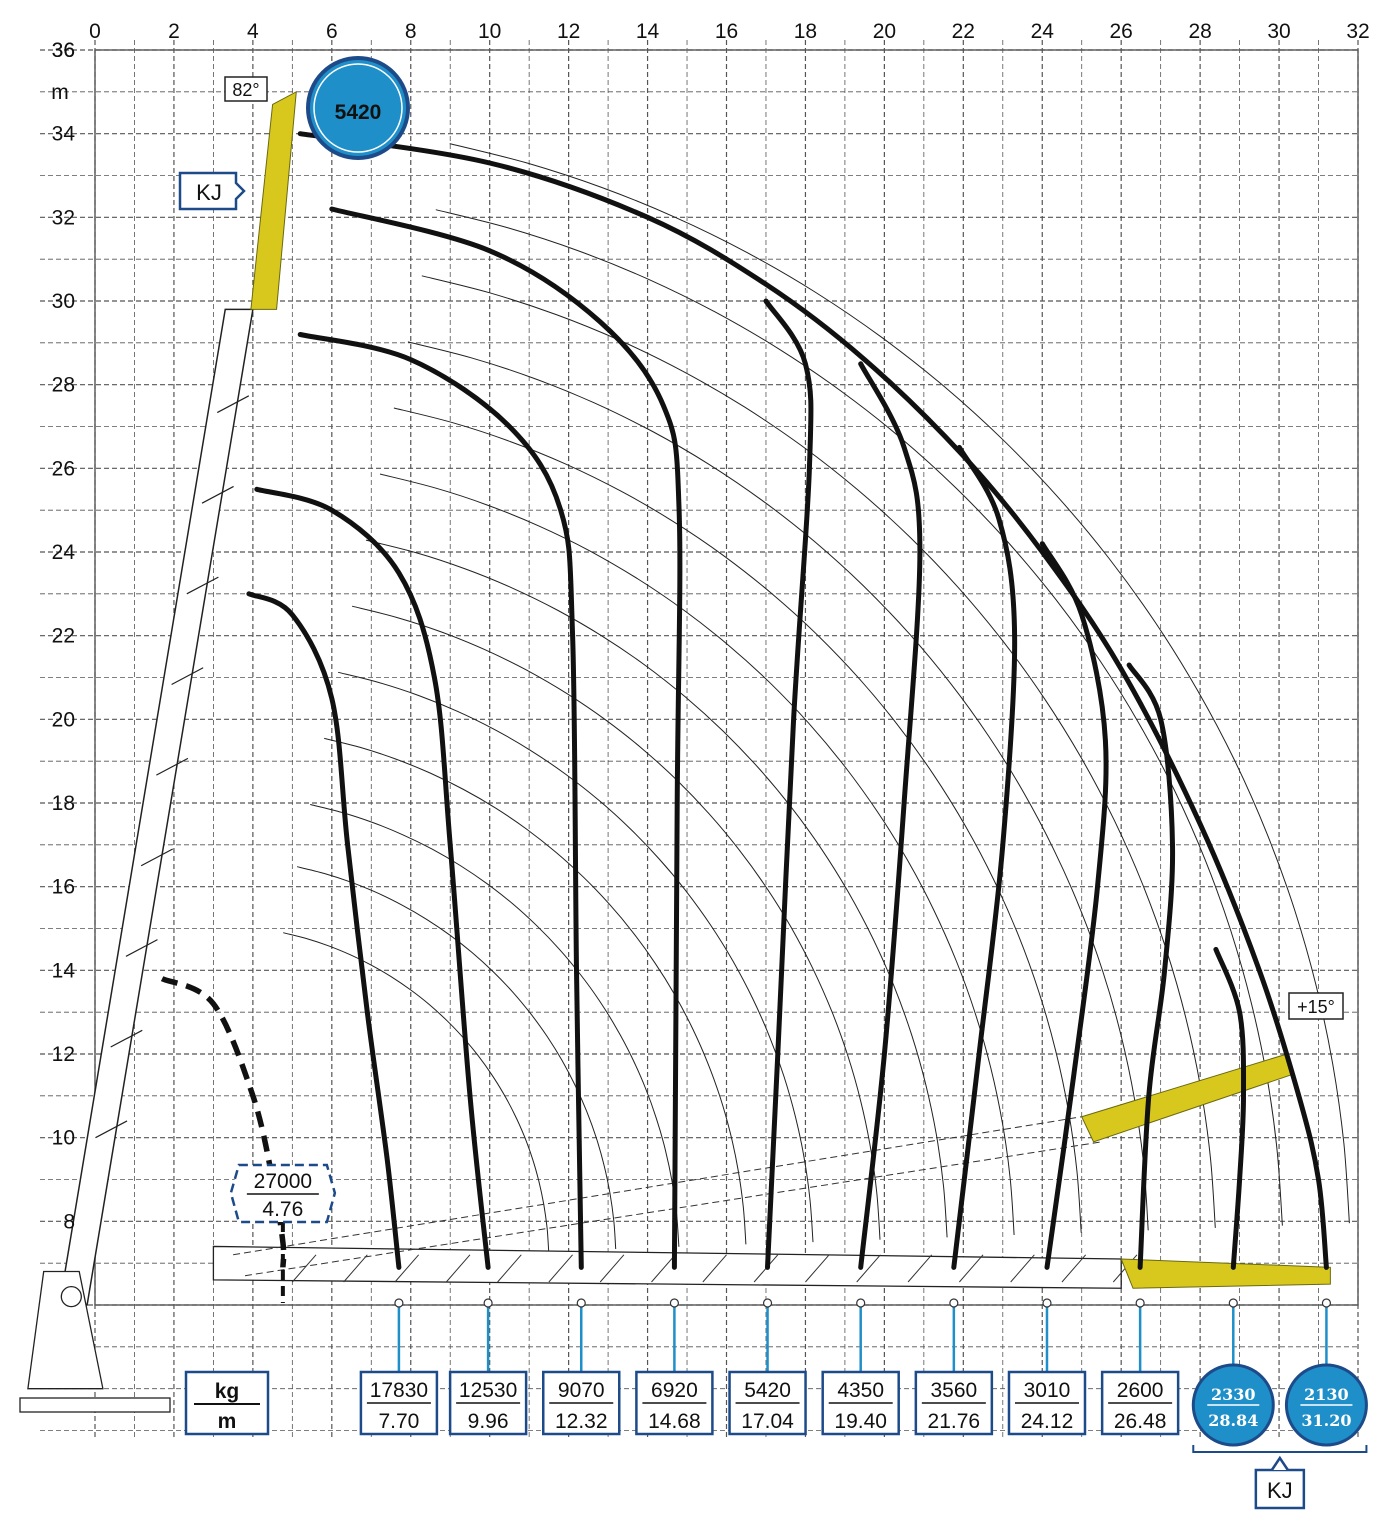  I want to click on y-tick-label: 30, so click(63, 301).